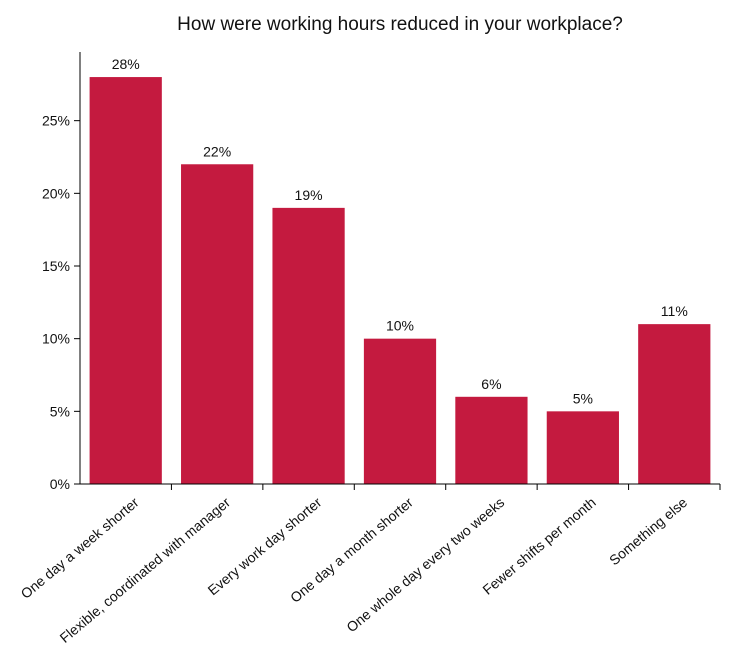 The height and width of the screenshot is (654, 735). What do you see at coordinates (56, 193) in the screenshot?
I see `y-tick-label: 20%` at bounding box center [56, 193].